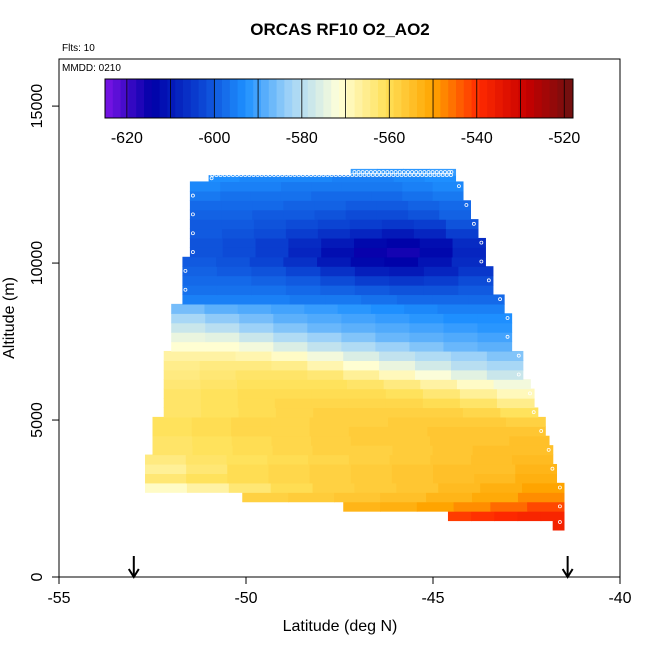 Image resolution: width=650 pixels, height=650 pixels. Describe the element at coordinates (564, 138) in the screenshot. I see `colorbar-tick-label: -520` at that location.